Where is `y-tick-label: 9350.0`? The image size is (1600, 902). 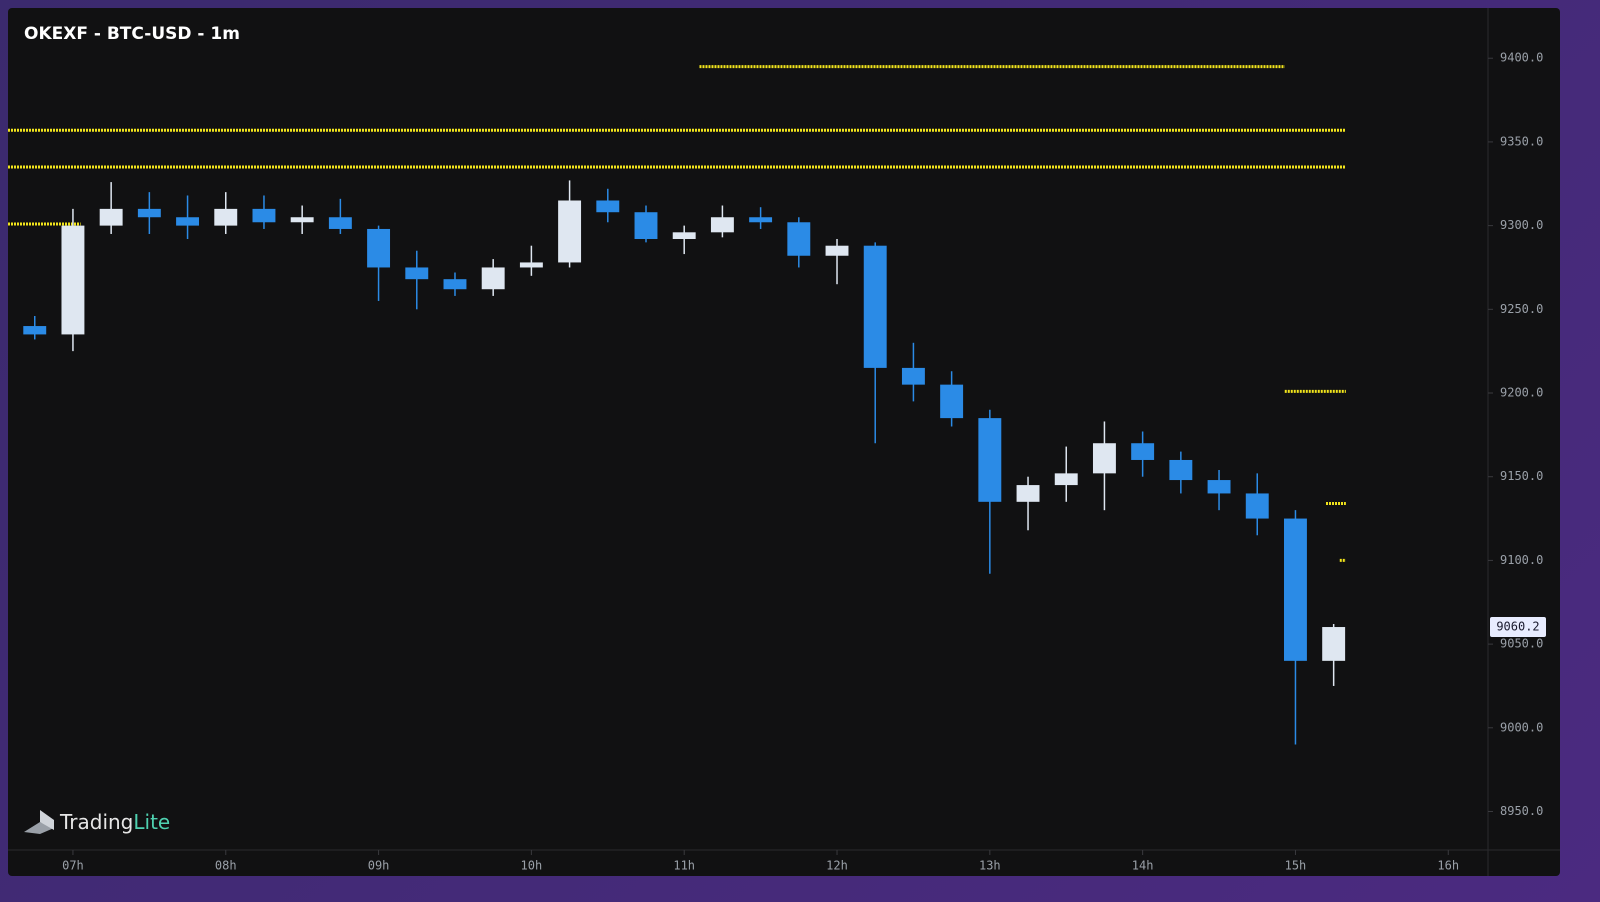 y-tick-label: 9350.0 is located at coordinates (1521, 141).